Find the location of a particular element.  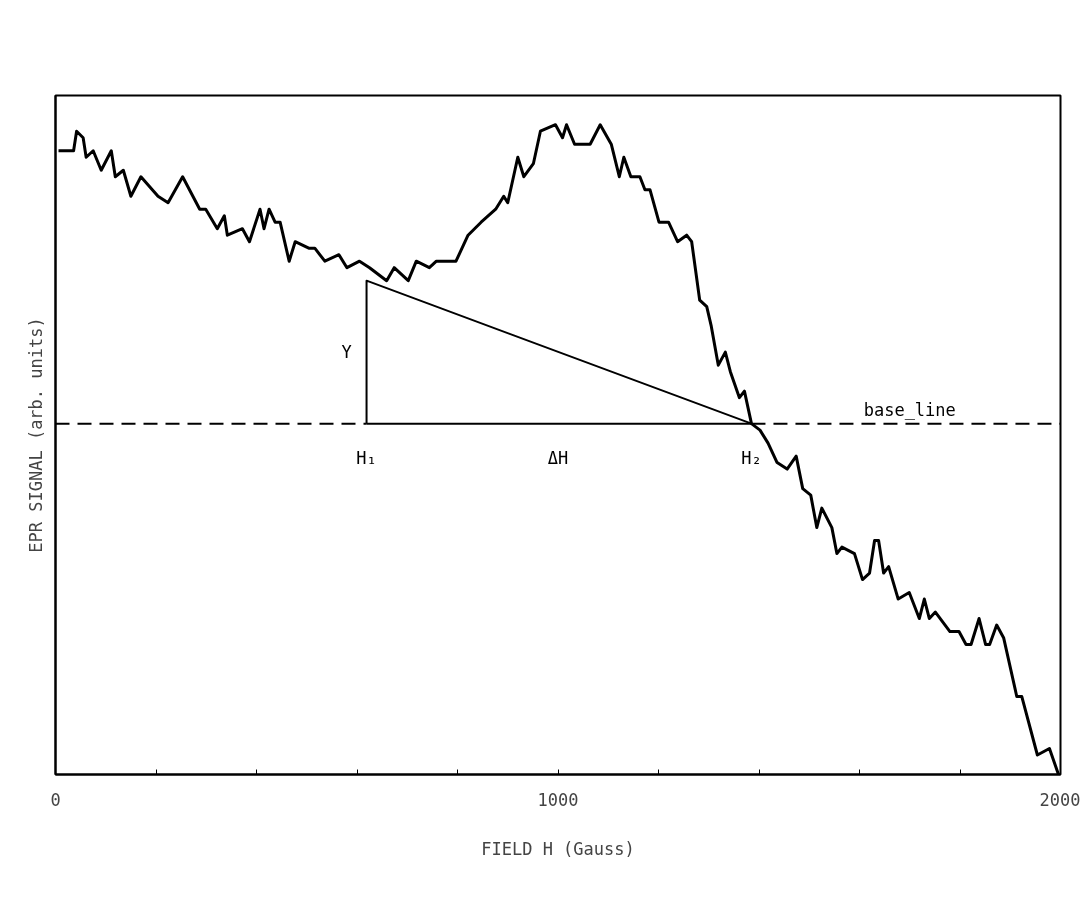

annotation: ΔH is located at coordinates (558, 457).